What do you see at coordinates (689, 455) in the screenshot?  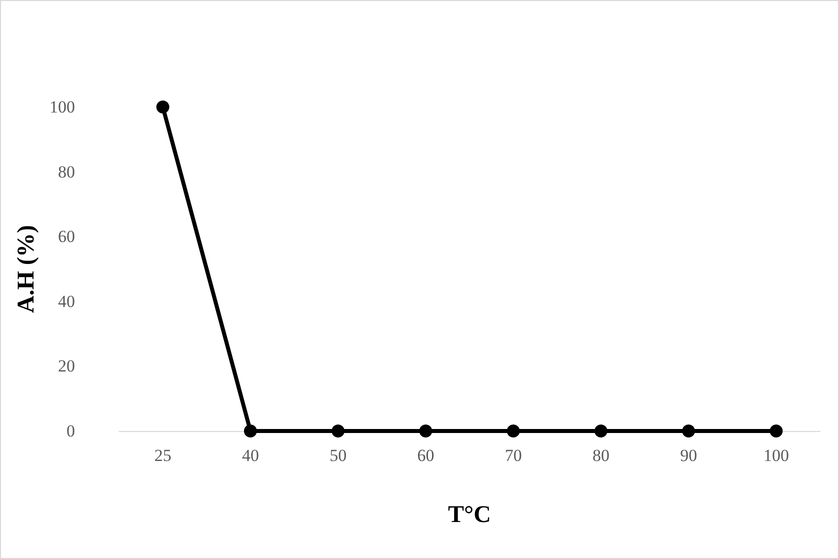 I see `x-tick-label: 90` at bounding box center [689, 455].